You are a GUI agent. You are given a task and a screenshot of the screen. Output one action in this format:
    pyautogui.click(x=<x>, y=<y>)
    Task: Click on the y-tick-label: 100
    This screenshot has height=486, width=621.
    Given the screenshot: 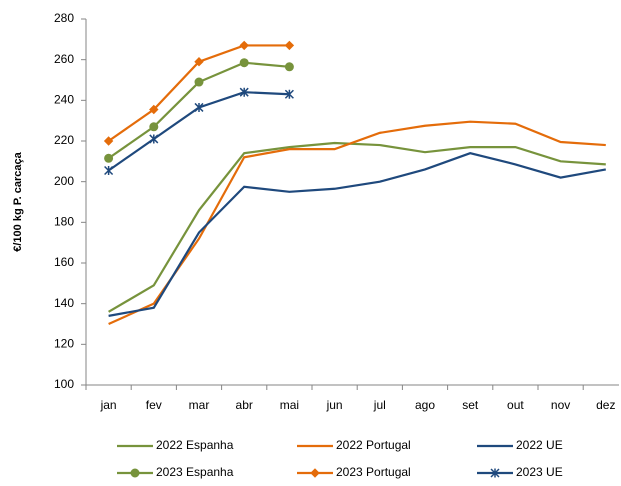 What is the action you would take?
    pyautogui.click(x=64, y=384)
    